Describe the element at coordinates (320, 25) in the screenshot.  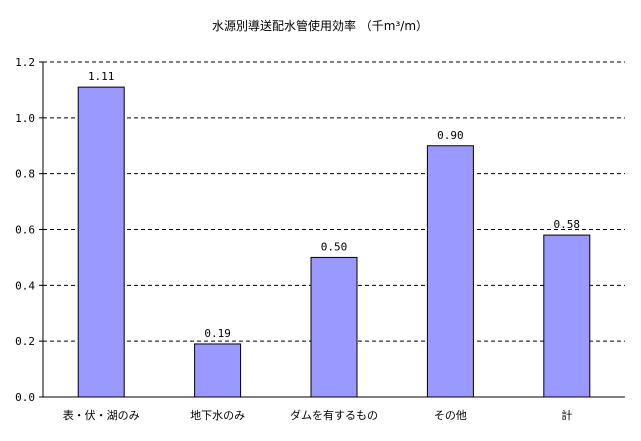
I see `chart-title: 水源別導送配水管使用効率 （千m³/m）` at that location.